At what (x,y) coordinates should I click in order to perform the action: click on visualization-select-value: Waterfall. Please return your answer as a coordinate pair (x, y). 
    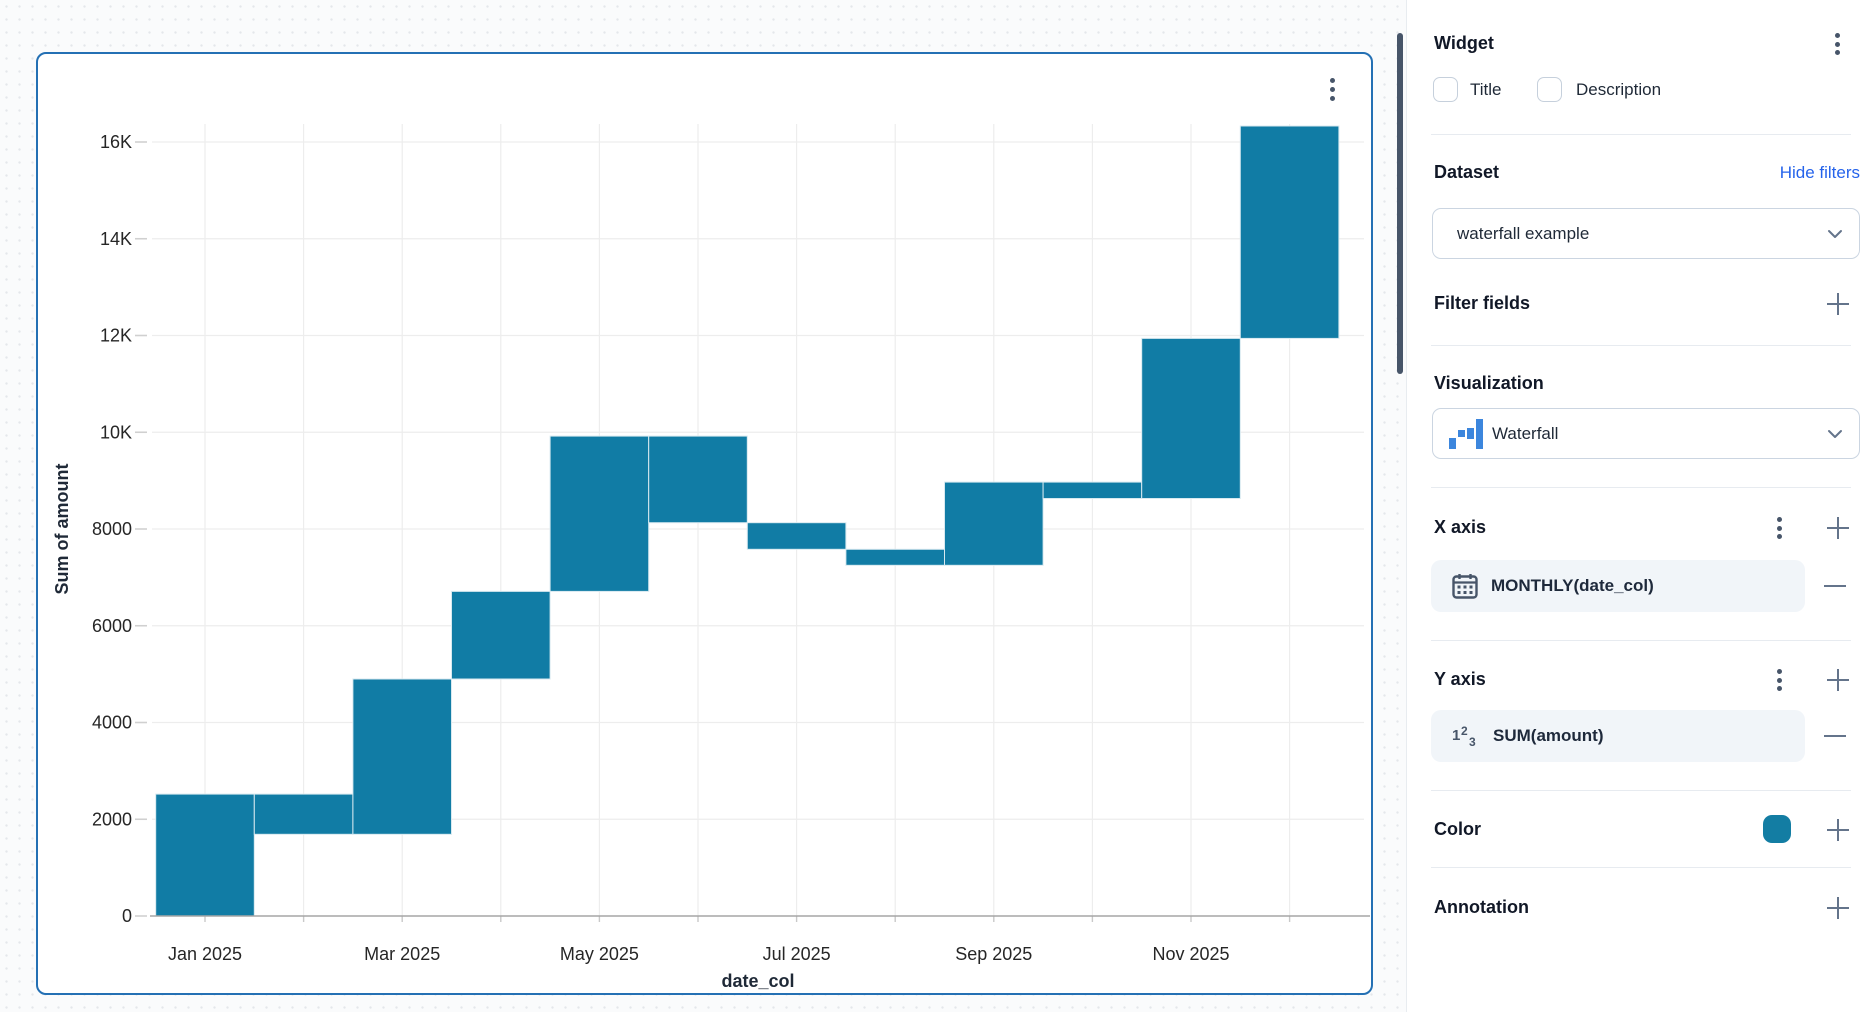
    Looking at the image, I should click on (1525, 433).